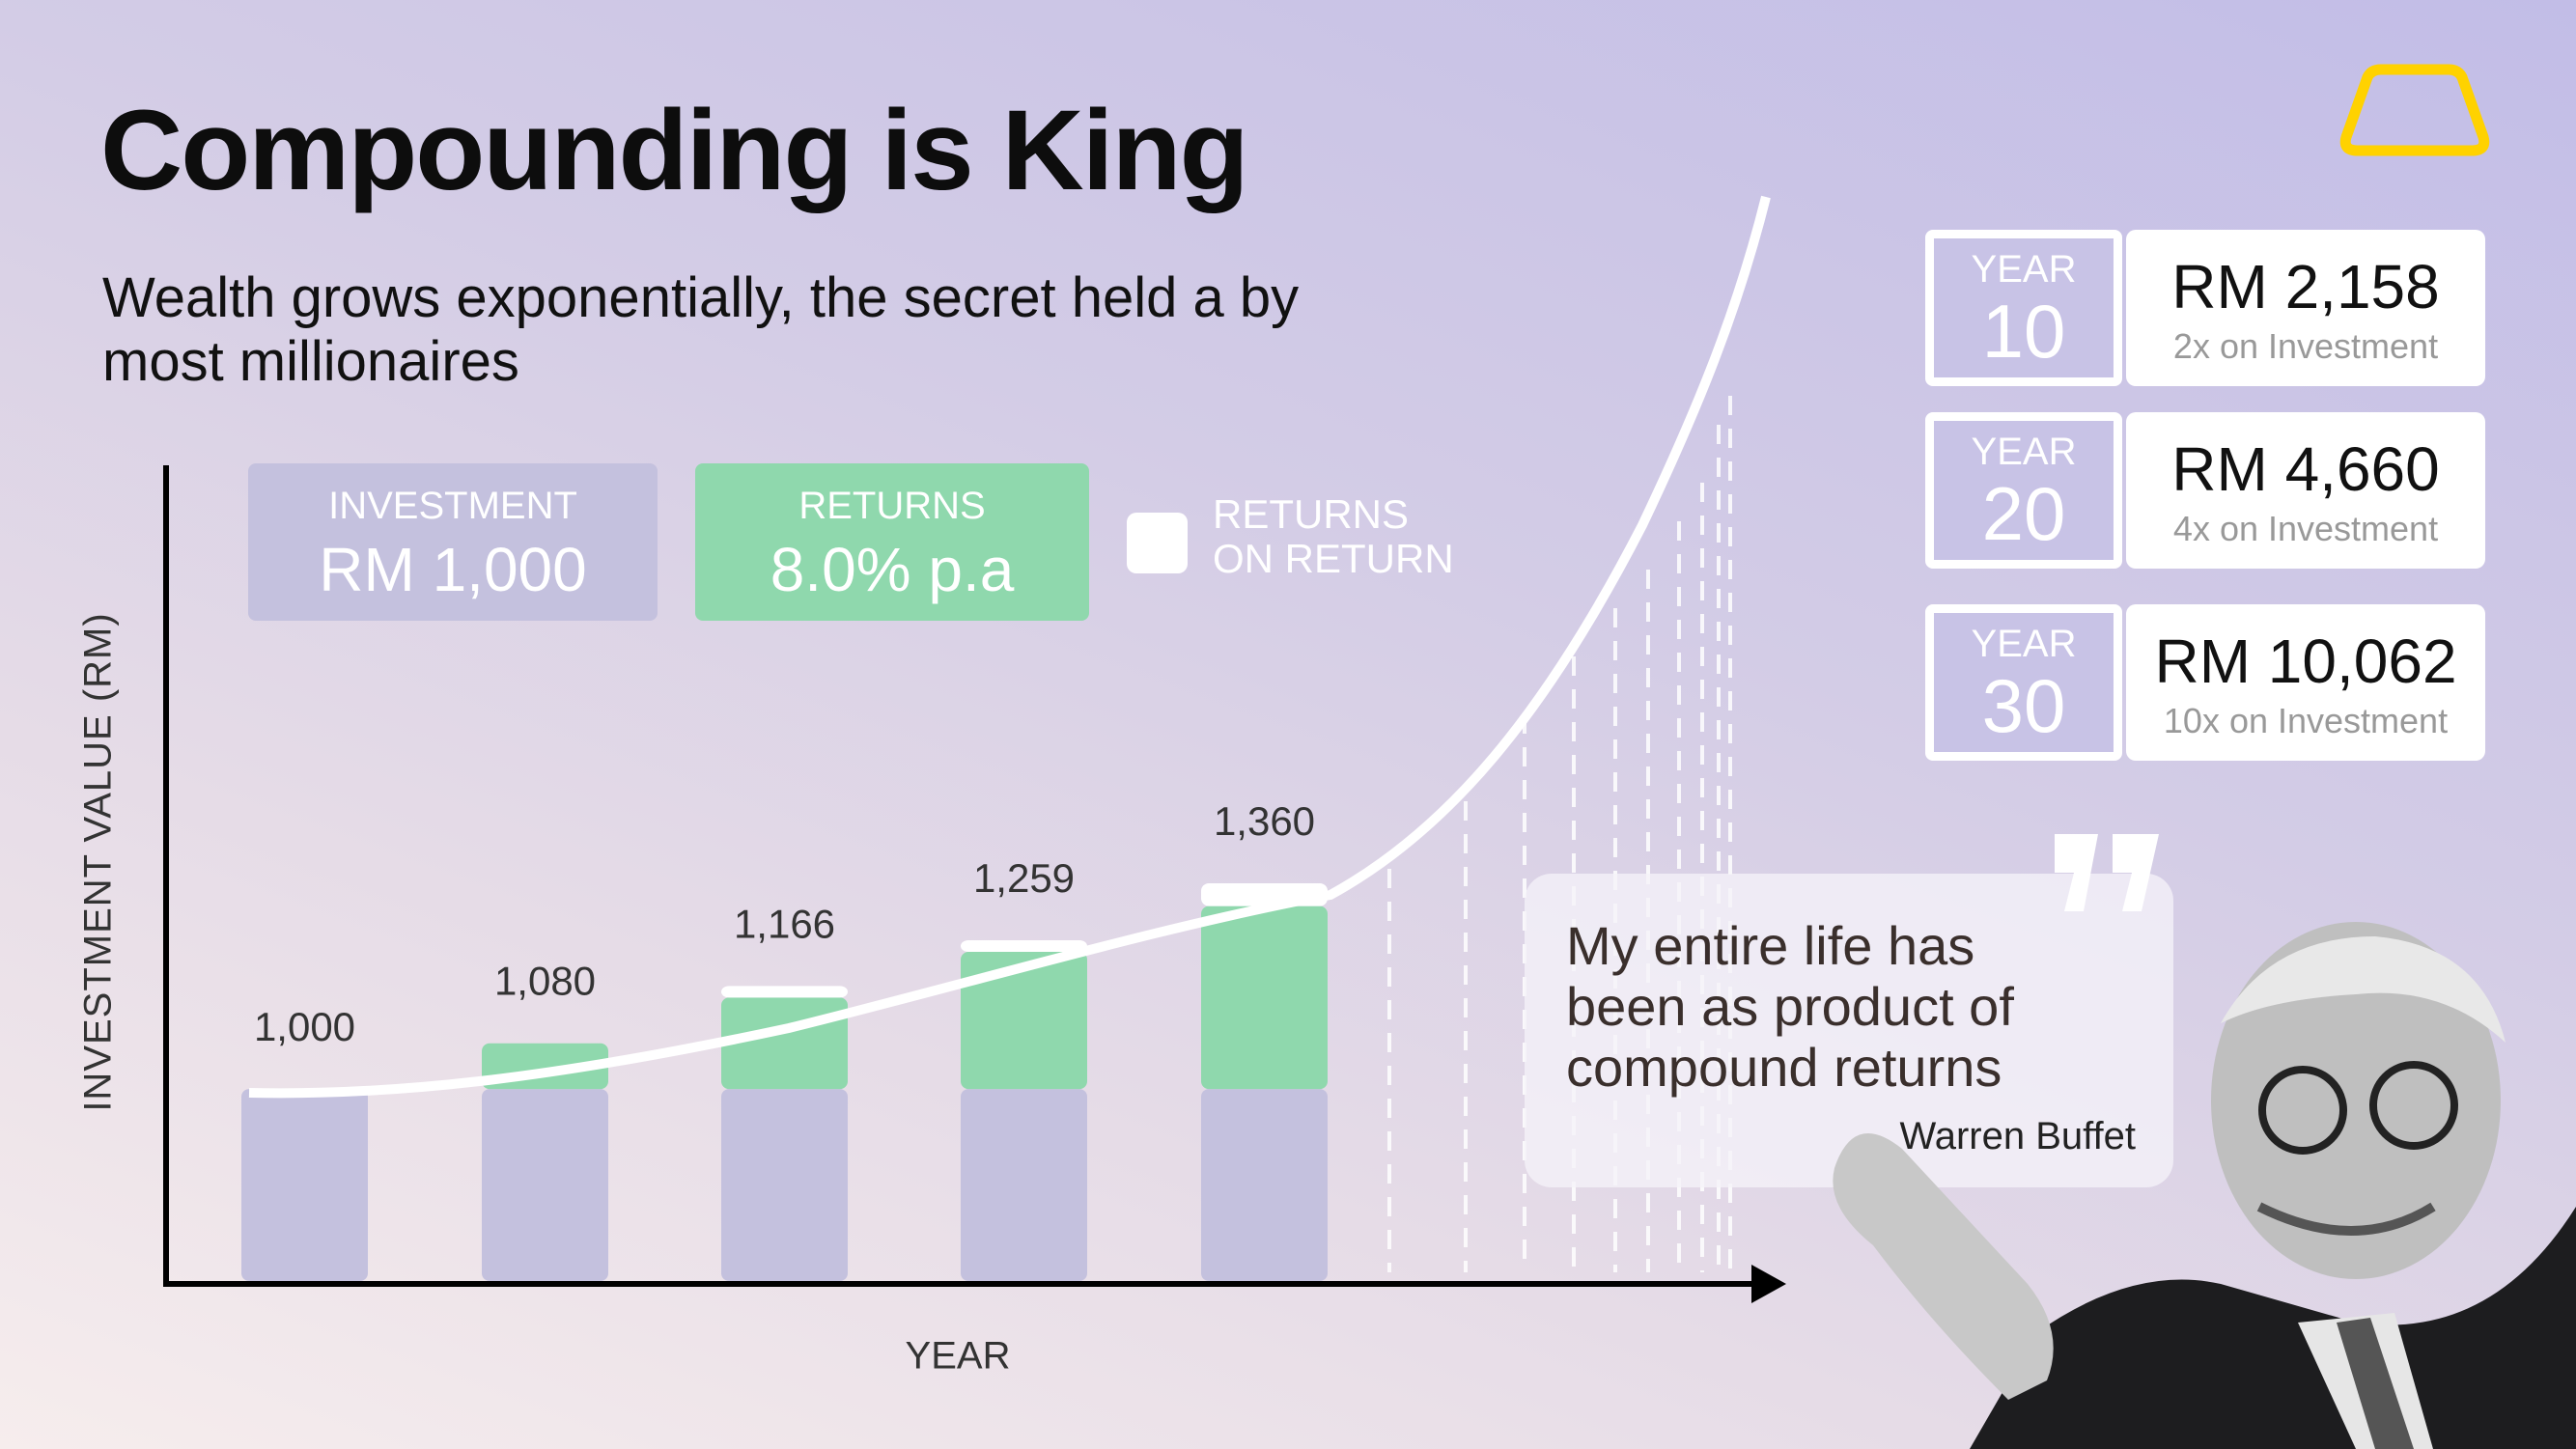 Image resolution: width=2576 pixels, height=1449 pixels. Describe the element at coordinates (305, 1026) in the screenshot. I see `bar-value-label: 1,000` at that location.